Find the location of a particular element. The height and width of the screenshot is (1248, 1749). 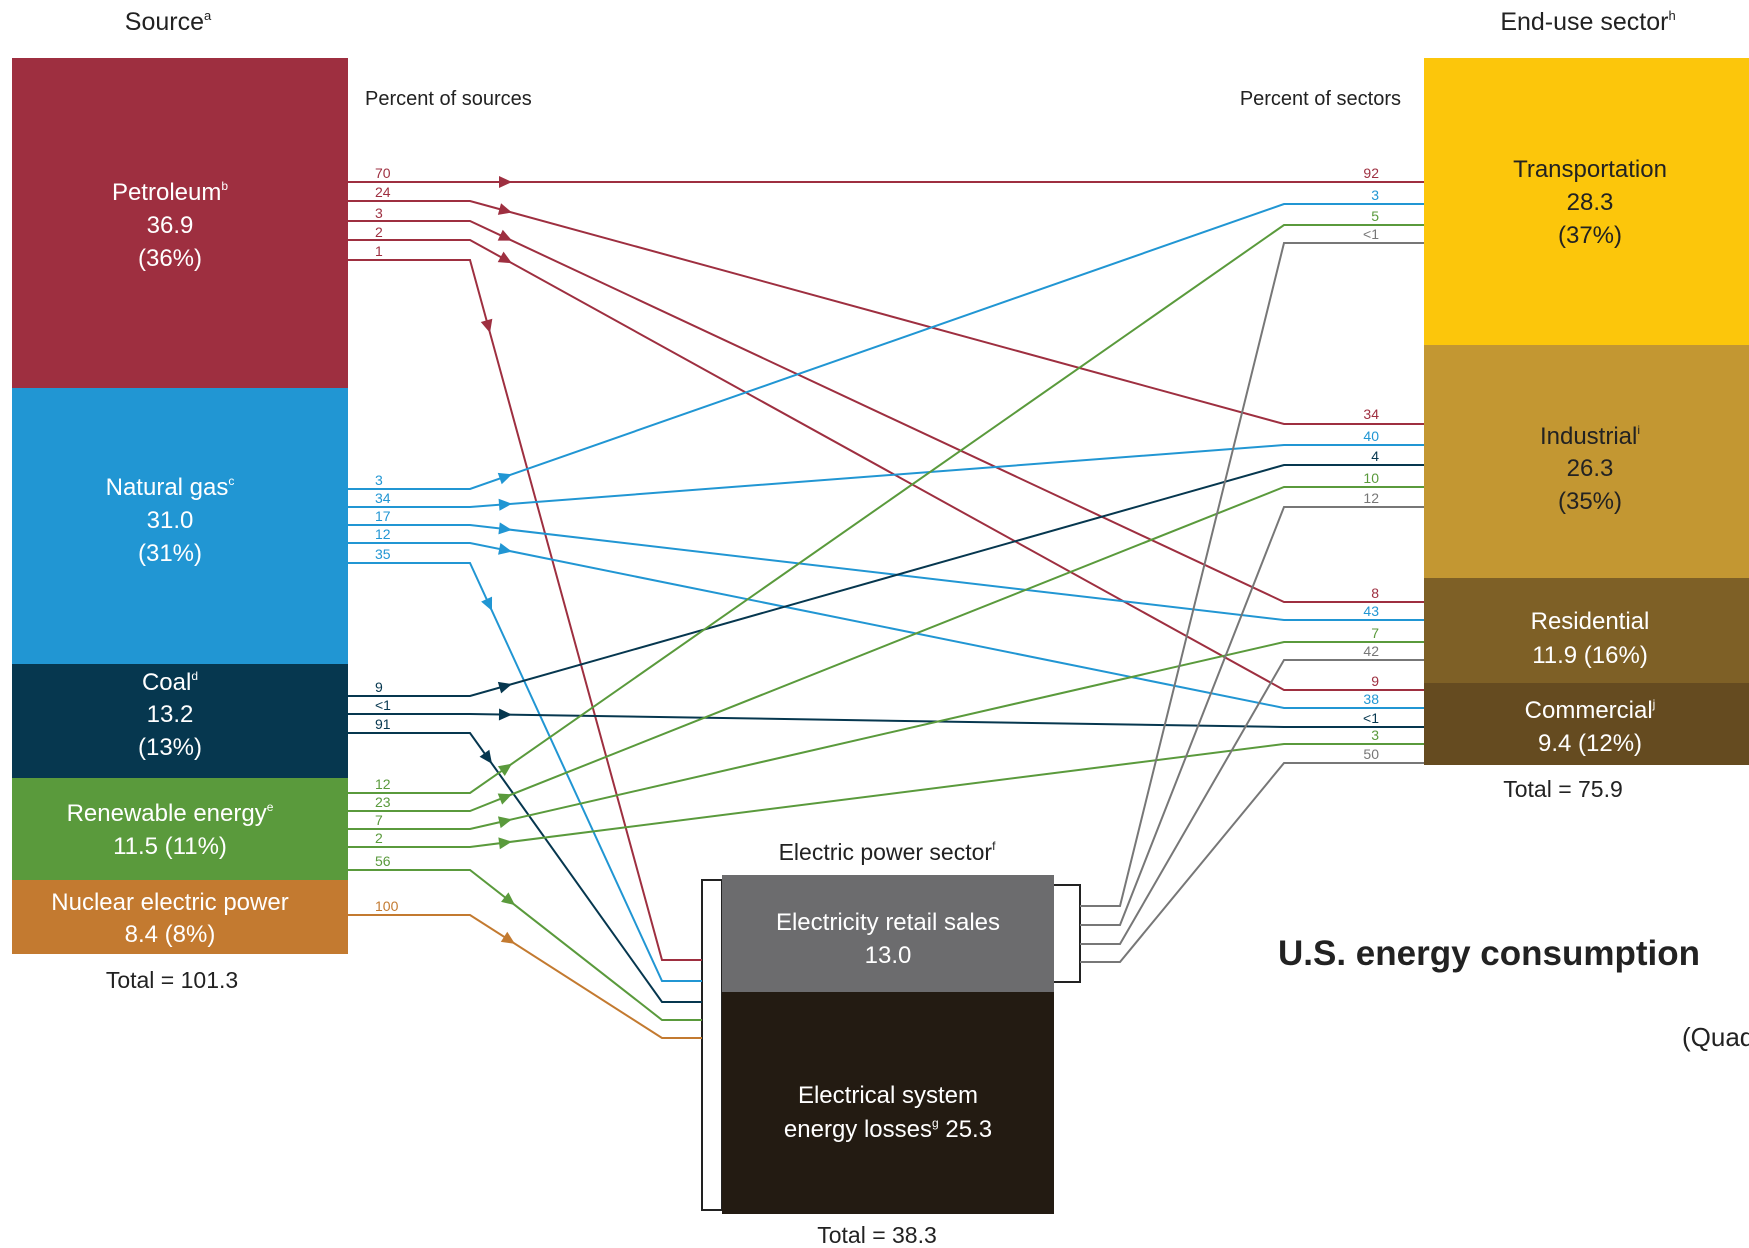

flow-arrow-coal-to-commercial is located at coordinates (505, 714).